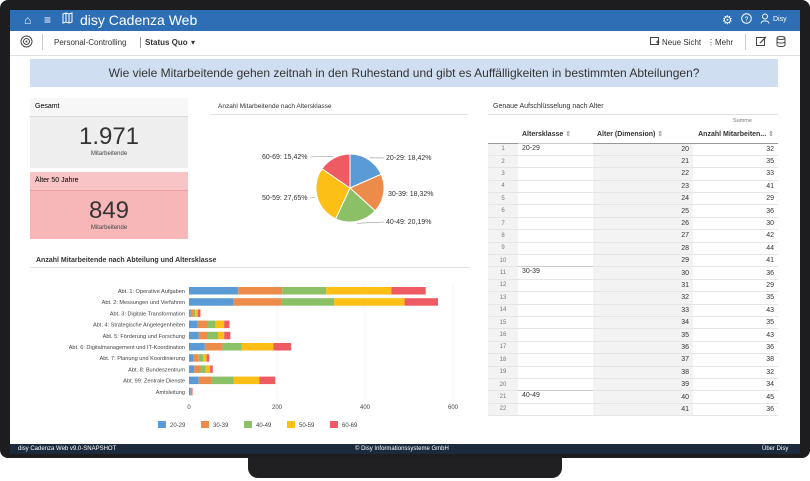 The image size is (810, 481). What do you see at coordinates (633, 161) in the screenshot?
I see `table-row: 2 21 35` at bounding box center [633, 161].